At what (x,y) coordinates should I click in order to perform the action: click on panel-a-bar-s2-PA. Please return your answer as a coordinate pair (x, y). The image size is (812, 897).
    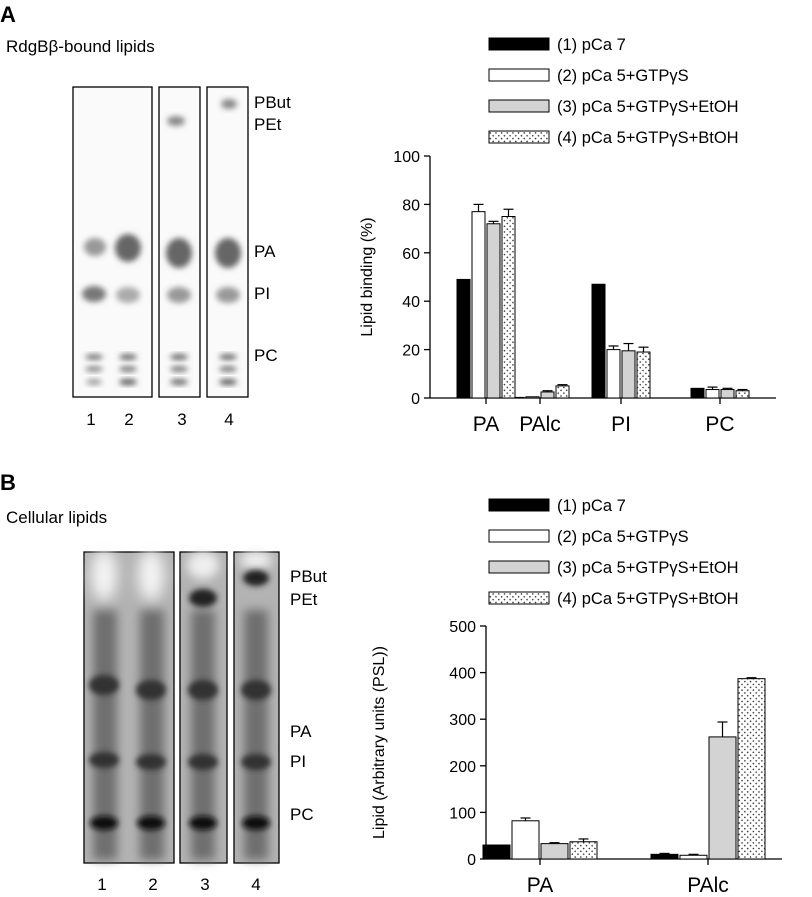
    Looking at the image, I should click on (478, 305).